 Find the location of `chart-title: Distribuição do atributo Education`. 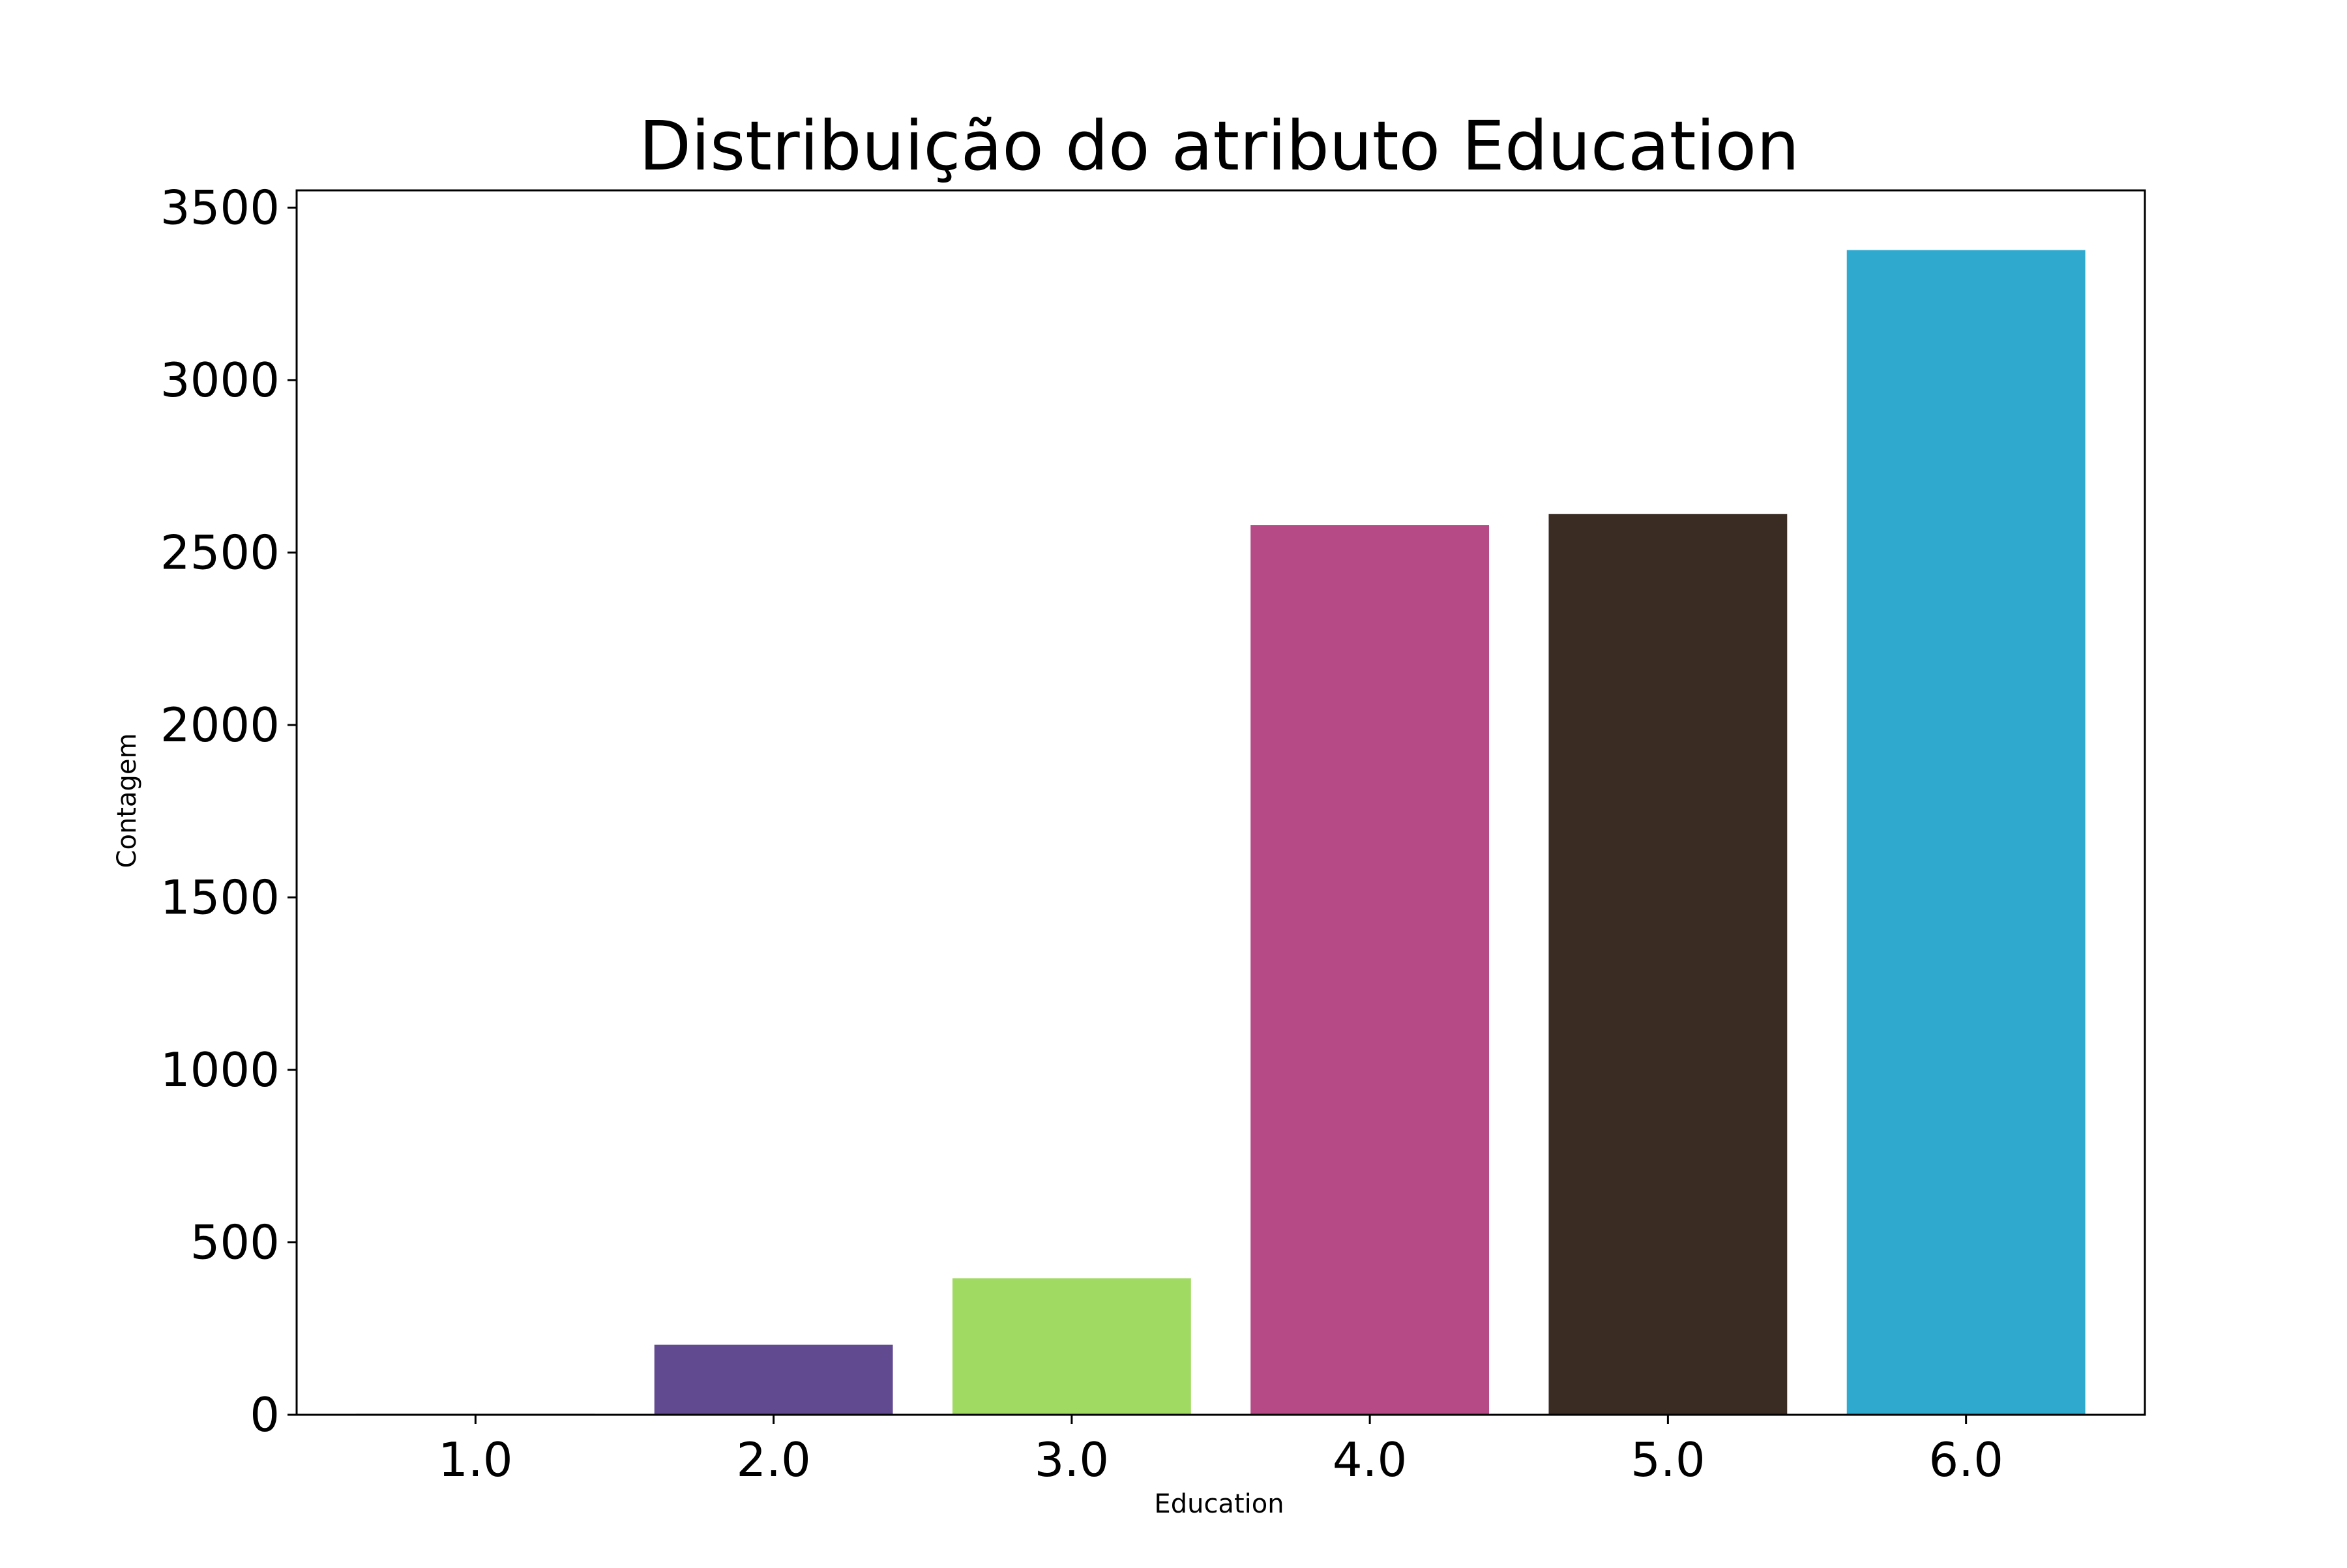

chart-title: Distribuição do atributo Education is located at coordinates (1219, 146).